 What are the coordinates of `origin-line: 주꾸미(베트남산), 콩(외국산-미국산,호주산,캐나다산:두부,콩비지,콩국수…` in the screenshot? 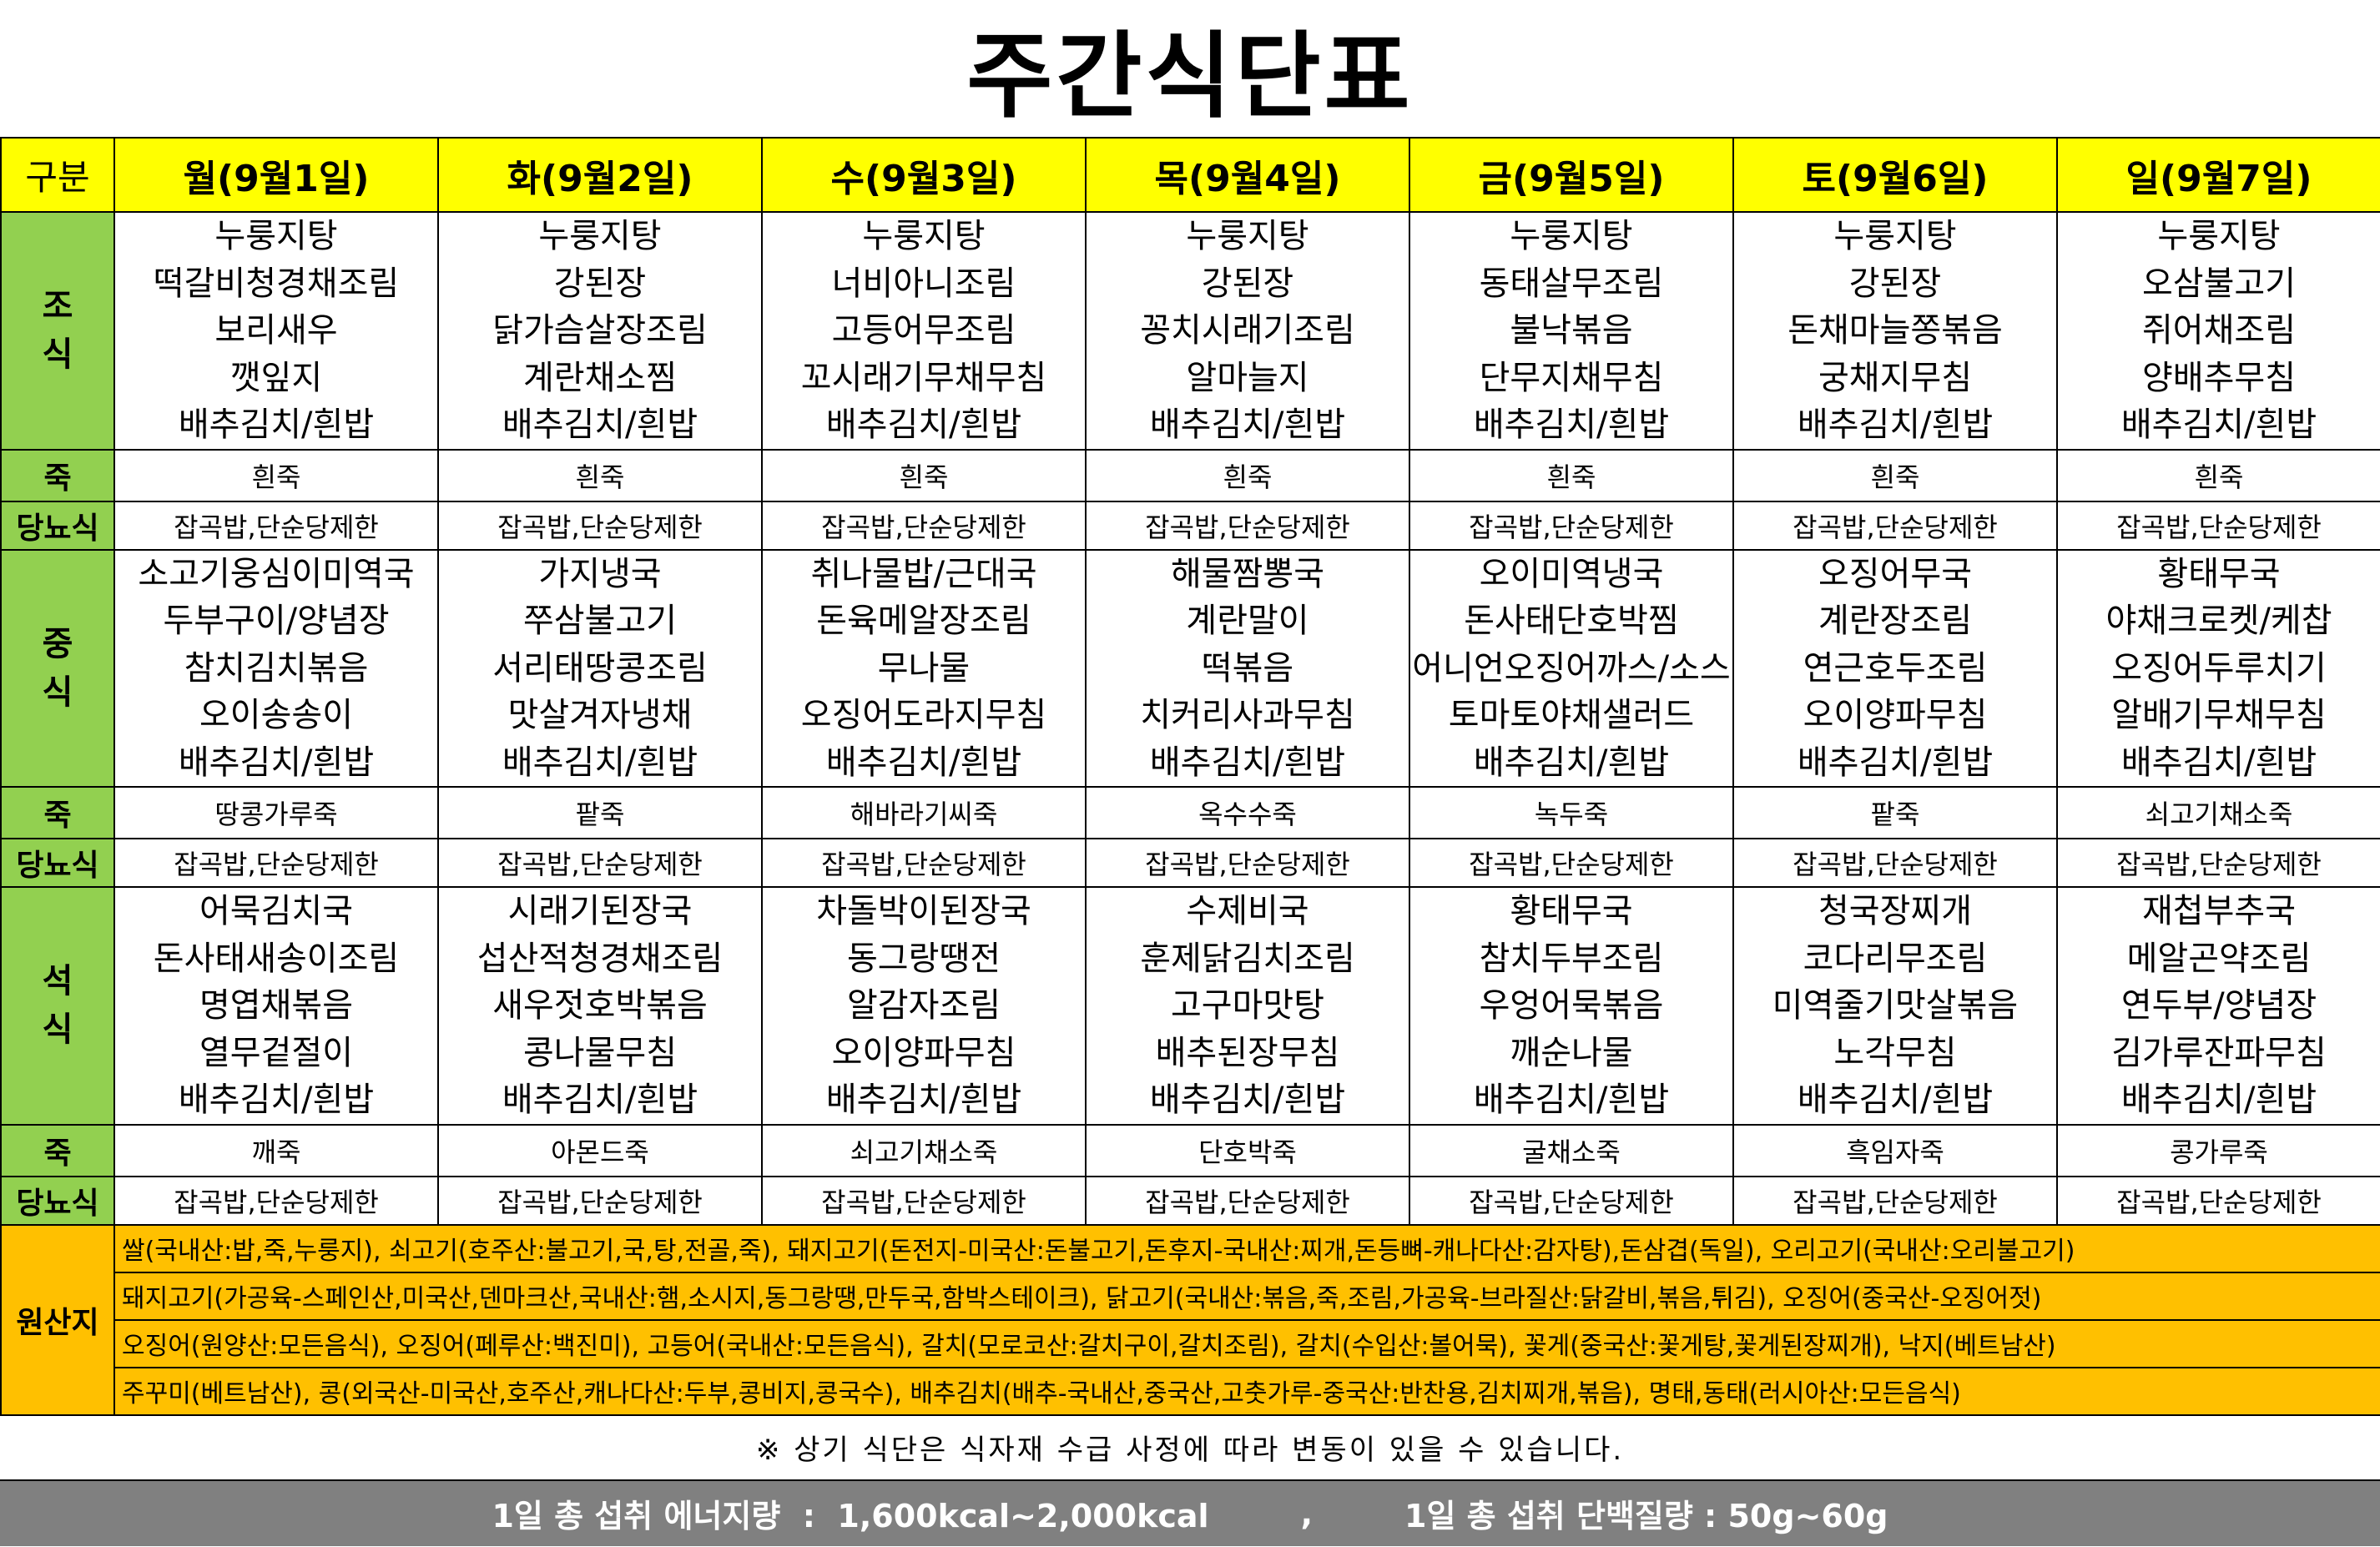 It's located at (1246, 1391).